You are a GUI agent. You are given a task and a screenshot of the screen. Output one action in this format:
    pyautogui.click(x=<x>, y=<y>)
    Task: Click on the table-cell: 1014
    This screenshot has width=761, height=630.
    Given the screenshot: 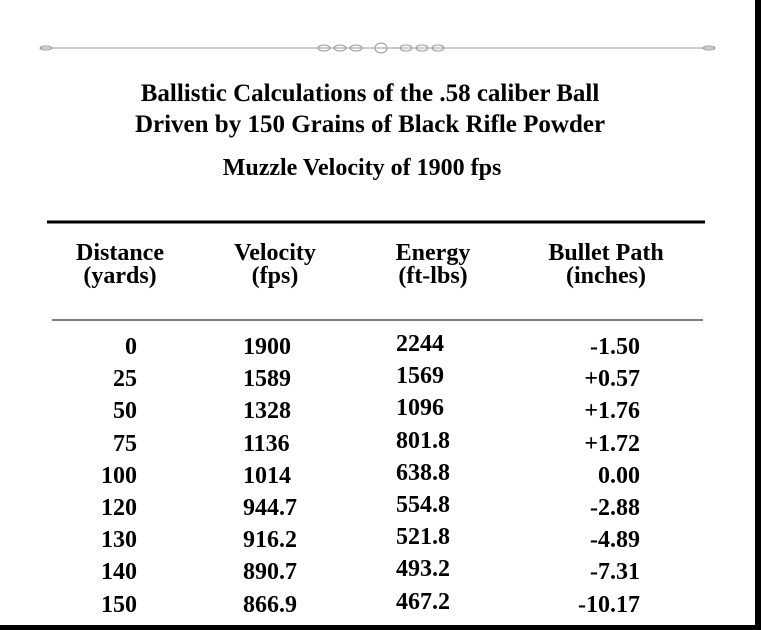 What is the action you would take?
    pyautogui.click(x=267, y=475)
    